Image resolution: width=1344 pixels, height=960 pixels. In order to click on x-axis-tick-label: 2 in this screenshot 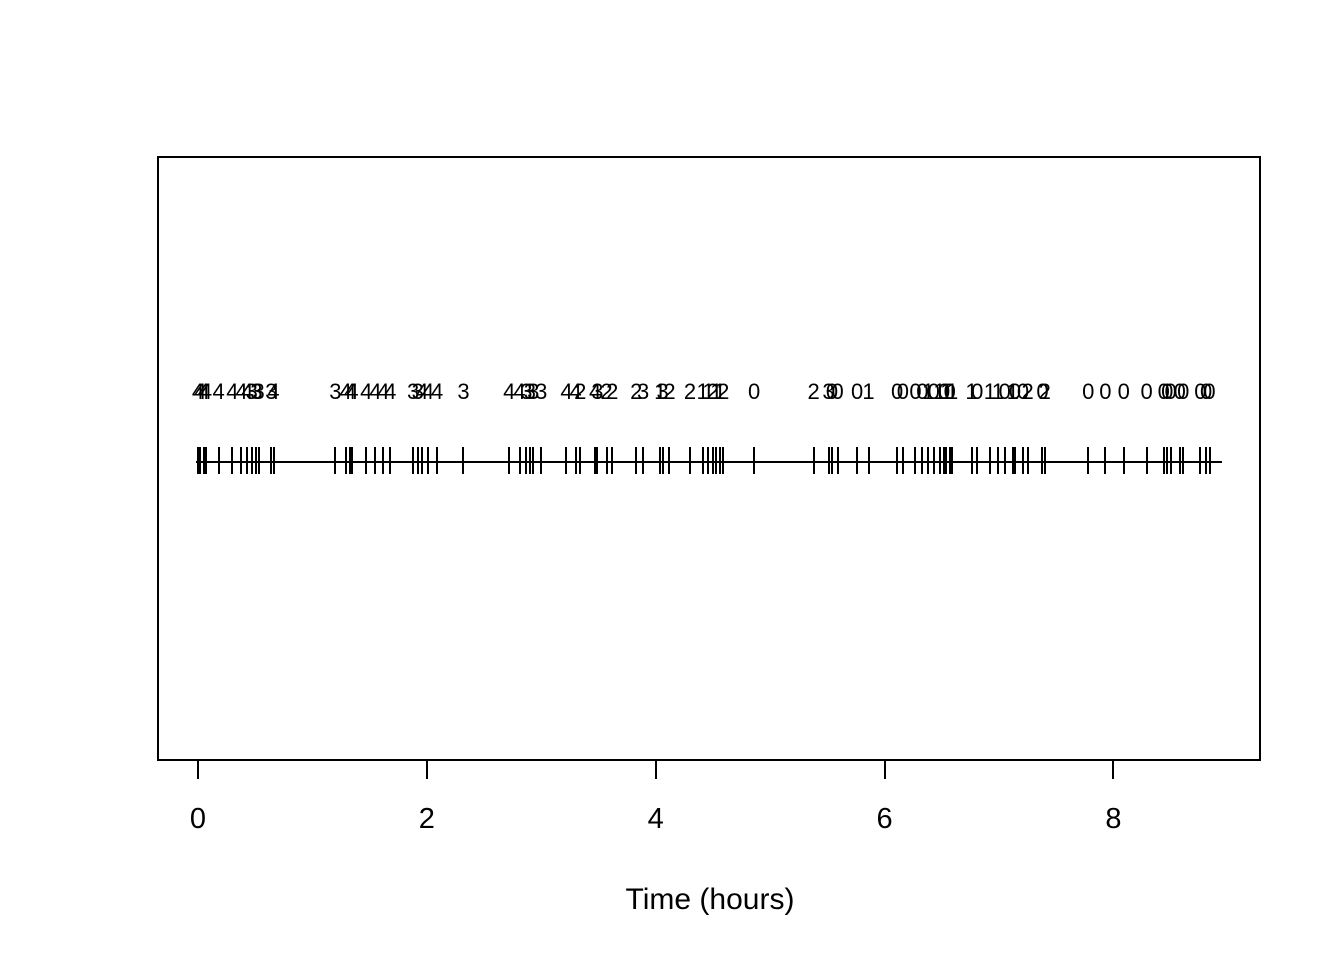, I will do `click(426, 819)`.